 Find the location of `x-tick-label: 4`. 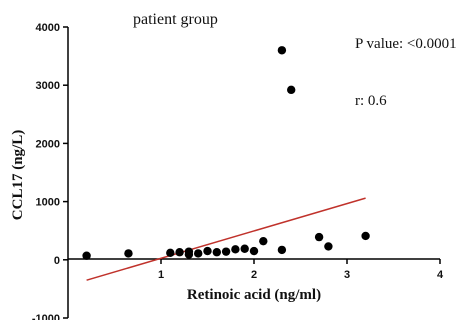

x-tick-label: 4 is located at coordinates (440, 275).